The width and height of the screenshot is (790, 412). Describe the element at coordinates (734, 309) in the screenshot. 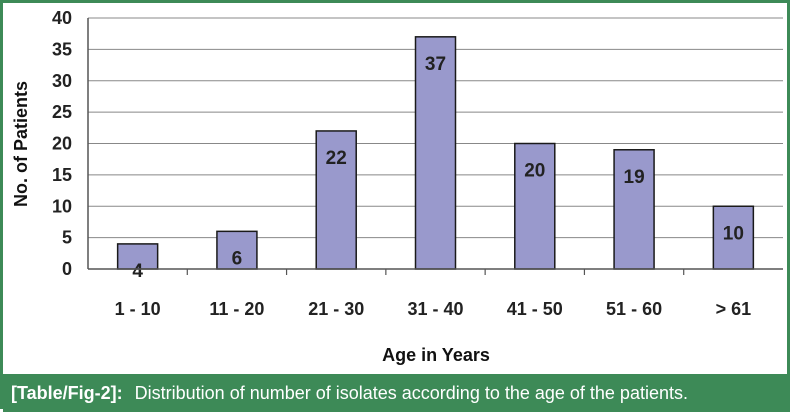

I see `x-tick-label: > 61` at that location.